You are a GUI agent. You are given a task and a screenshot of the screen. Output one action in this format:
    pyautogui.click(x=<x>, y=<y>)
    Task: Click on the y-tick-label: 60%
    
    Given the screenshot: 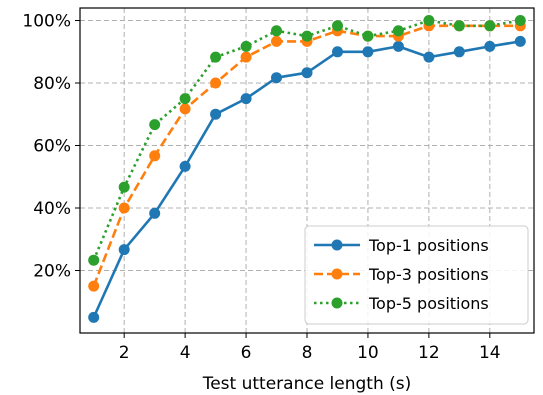 What is the action you would take?
    pyautogui.click(x=52, y=147)
    